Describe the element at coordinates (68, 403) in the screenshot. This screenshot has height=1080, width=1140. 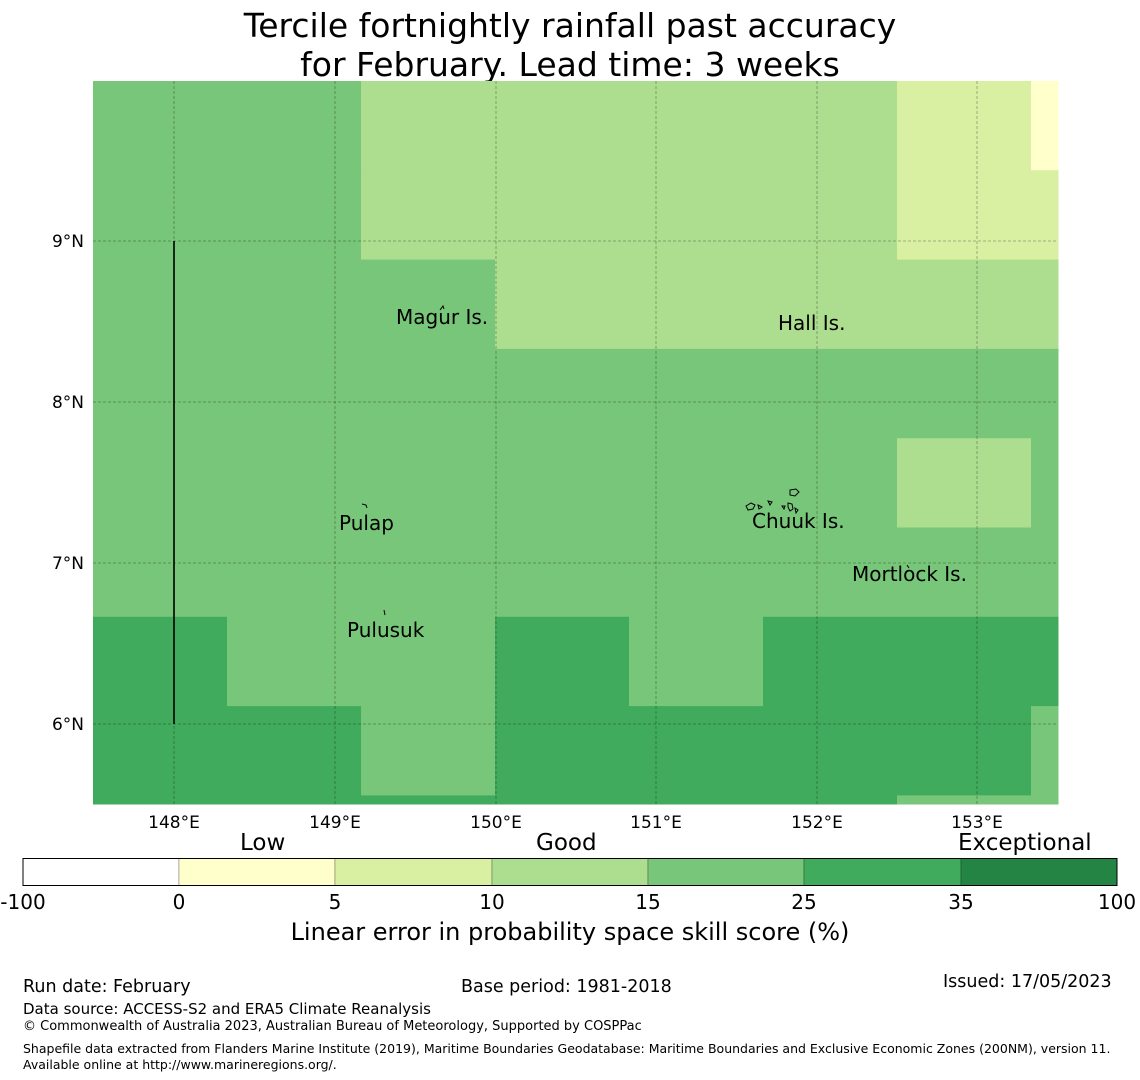
I see `y-tick-label: 8°N` at that location.